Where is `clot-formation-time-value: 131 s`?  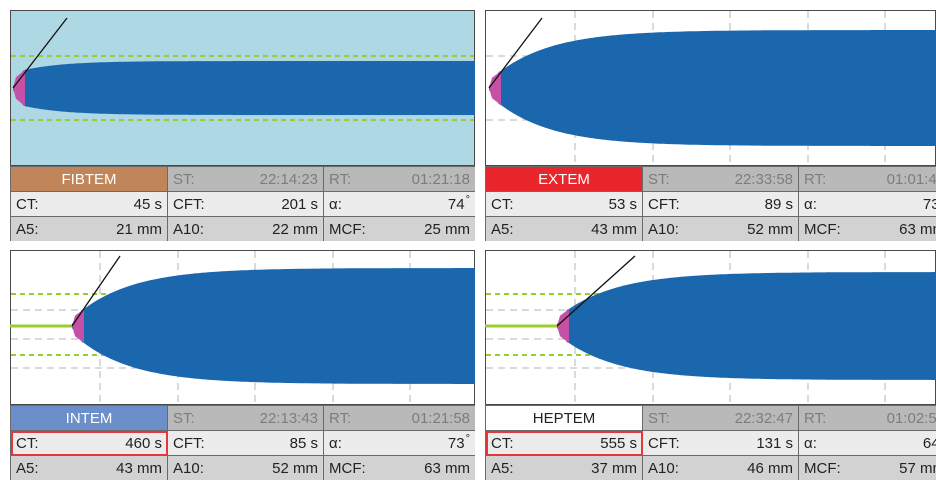
clot-formation-time-value: 131 s is located at coordinates (774, 443).